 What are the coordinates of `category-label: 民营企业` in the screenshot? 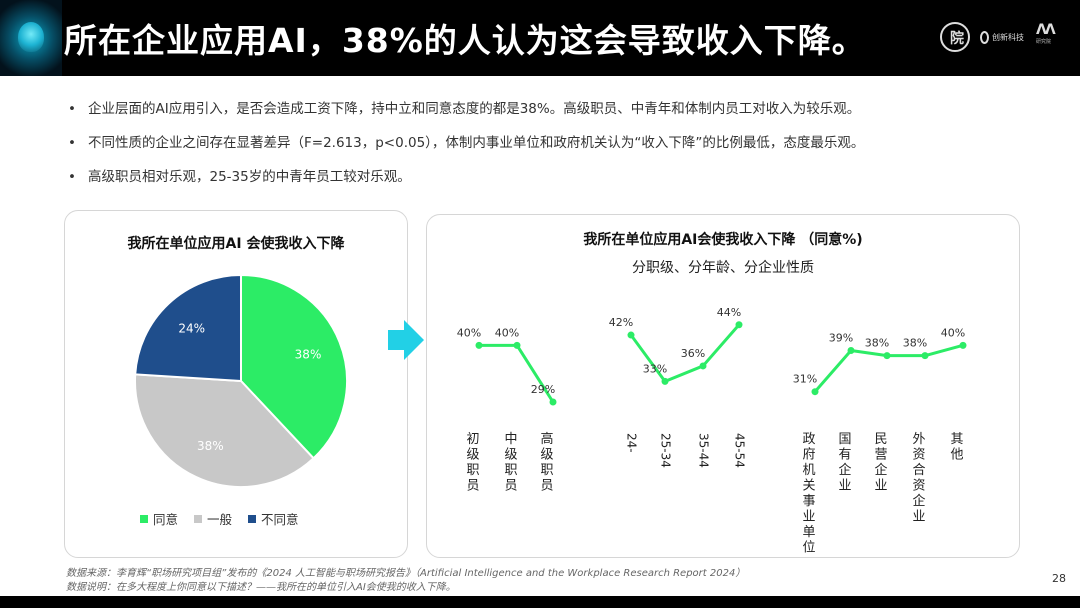 It's located at (880, 463).